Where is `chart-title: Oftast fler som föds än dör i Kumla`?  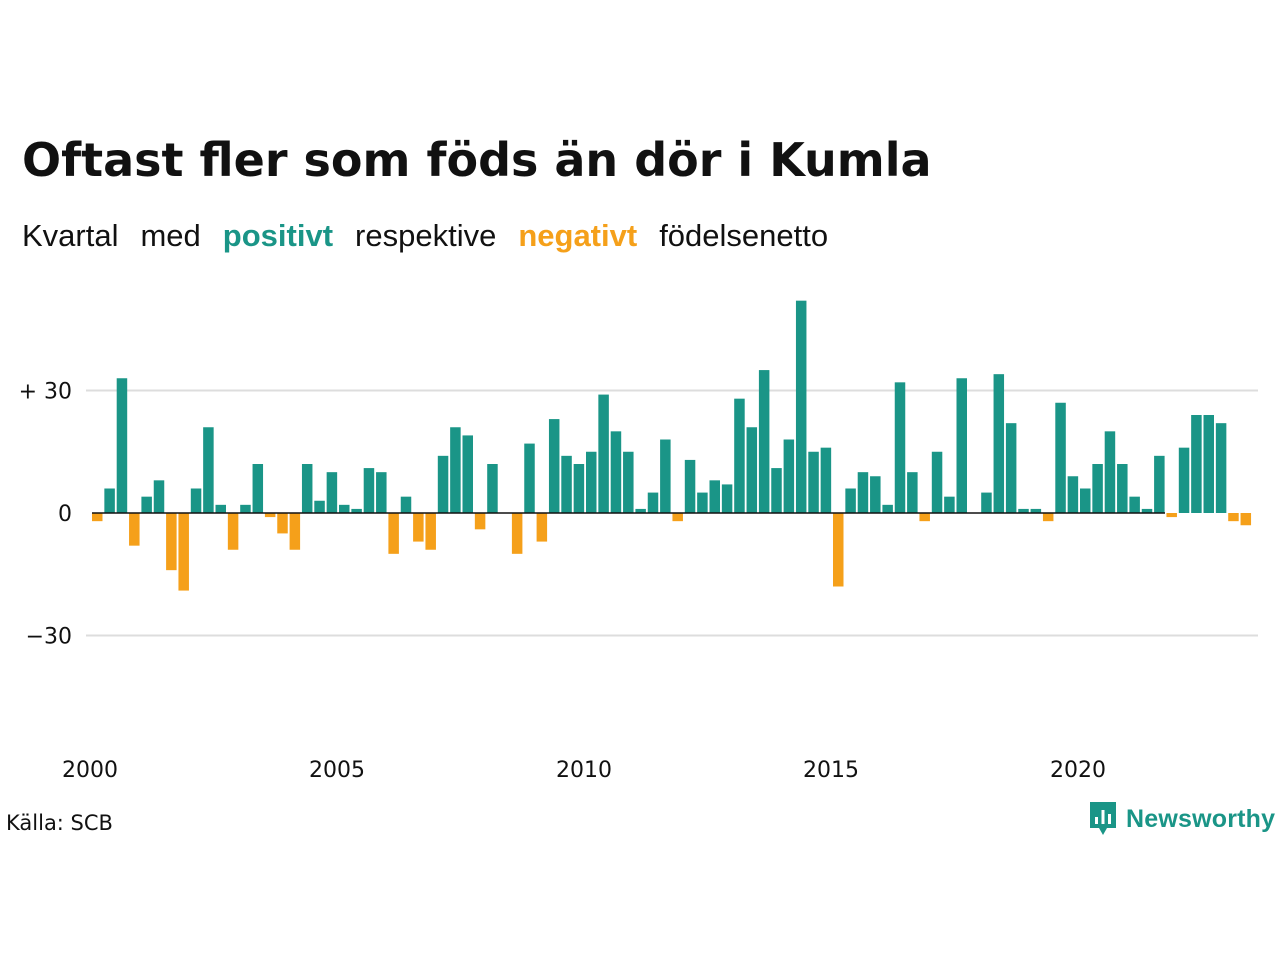 chart-title: Oftast fler som föds än dör i Kumla is located at coordinates (477, 160).